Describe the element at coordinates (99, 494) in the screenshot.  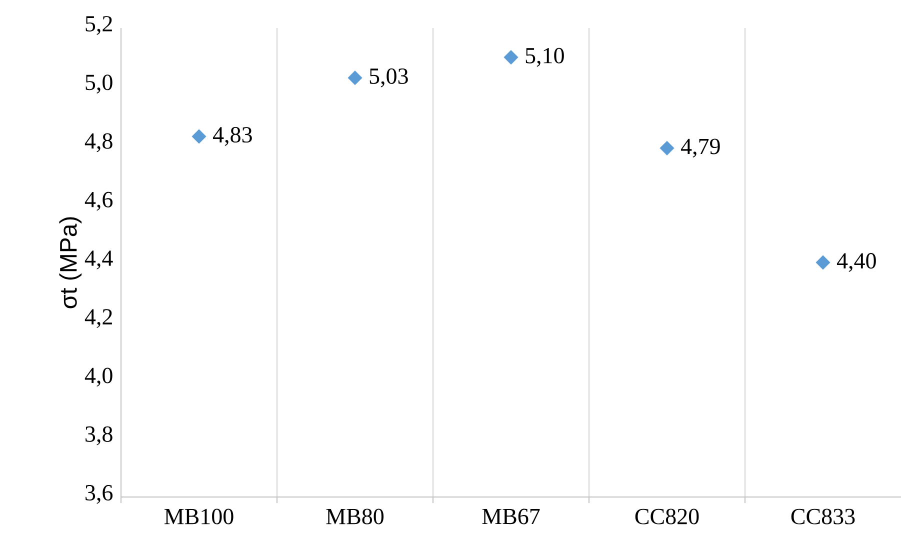
I see `y-tick-label: 3,6` at that location.